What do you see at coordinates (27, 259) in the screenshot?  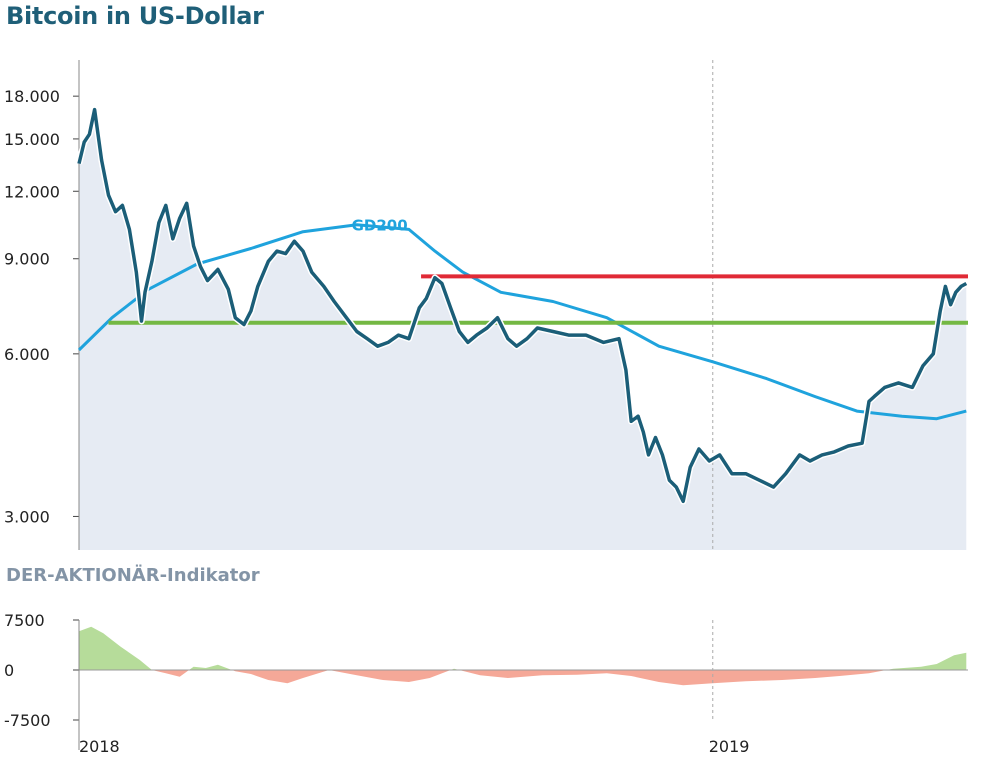 I see `y-tick-label: 9.000` at bounding box center [27, 259].